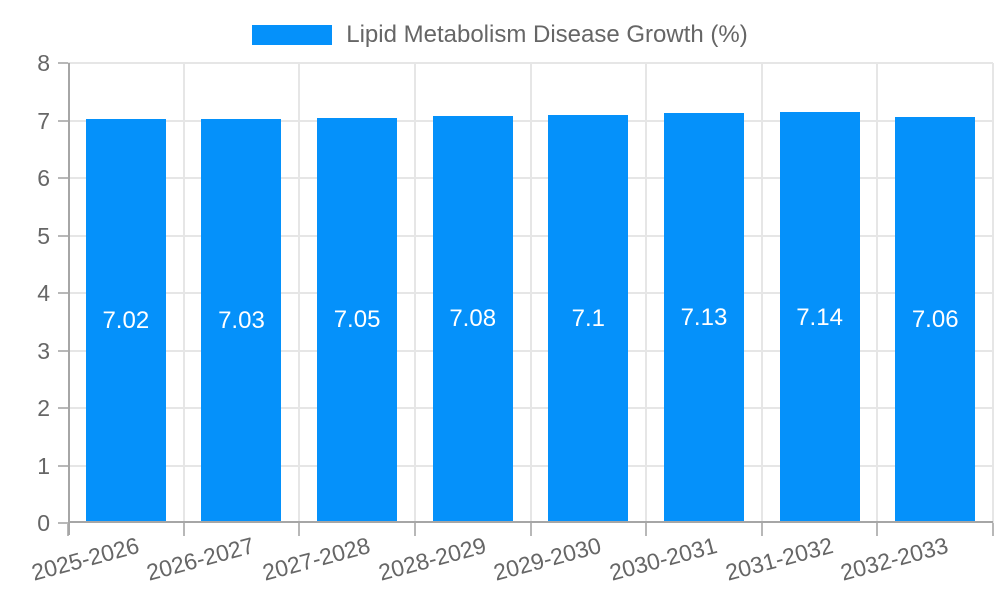 This screenshot has height=600, width=1000. I want to click on x-tick-label: 2028-2029, so click(432, 559).